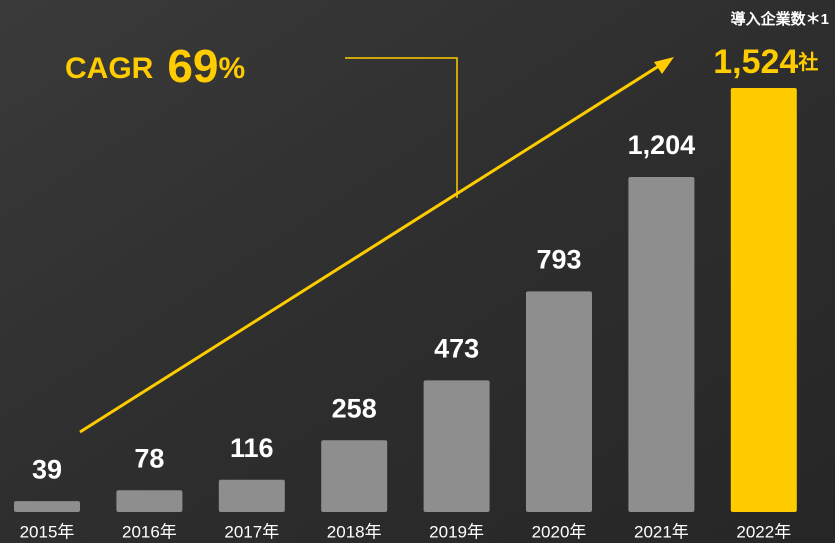 This screenshot has height=543, width=835. Describe the element at coordinates (251, 531) in the screenshot. I see `x-tick-label: 2017年` at that location.